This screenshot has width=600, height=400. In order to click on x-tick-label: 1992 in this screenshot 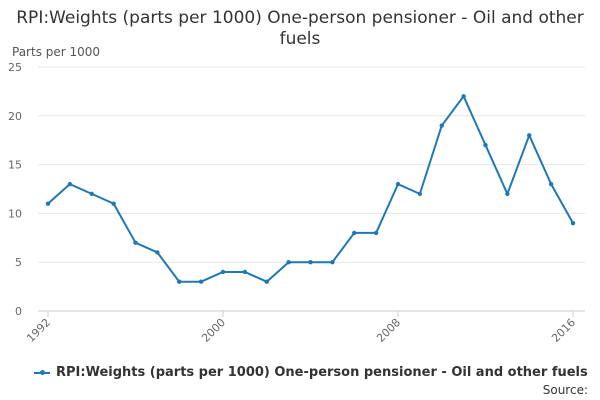, I will do `click(38, 330)`.